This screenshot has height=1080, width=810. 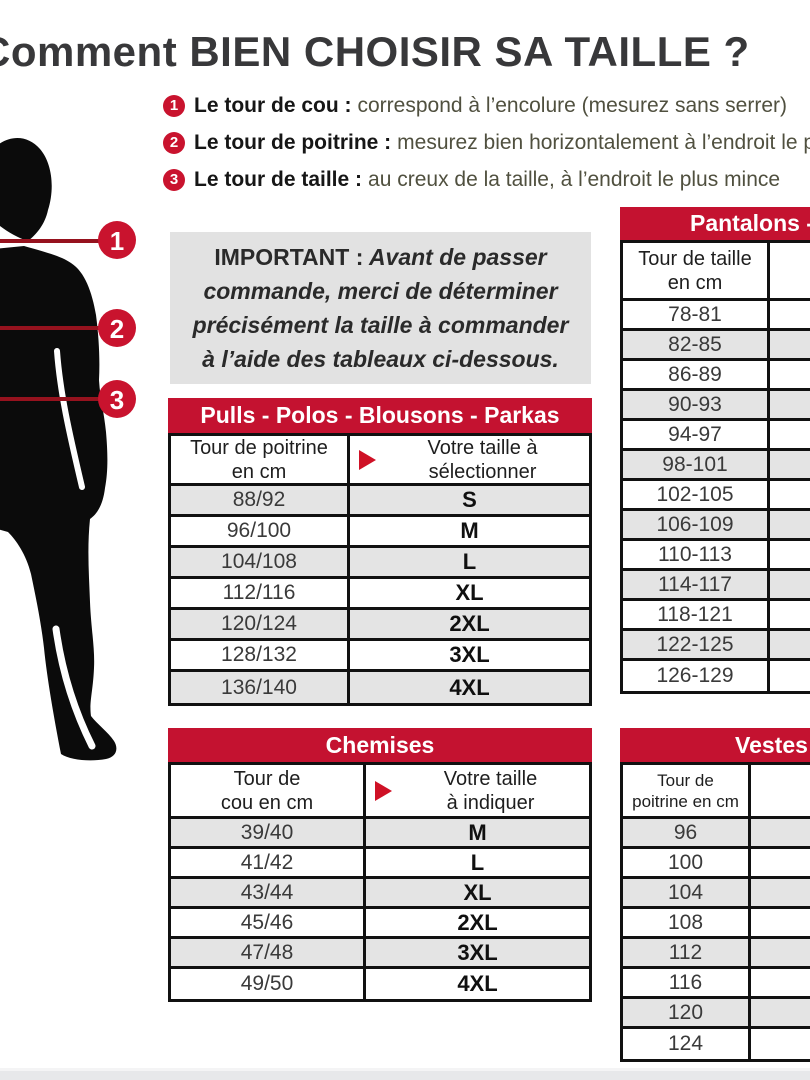 What do you see at coordinates (380, 625) in the screenshot?
I see `table-row: 120/124 2XL` at bounding box center [380, 625].